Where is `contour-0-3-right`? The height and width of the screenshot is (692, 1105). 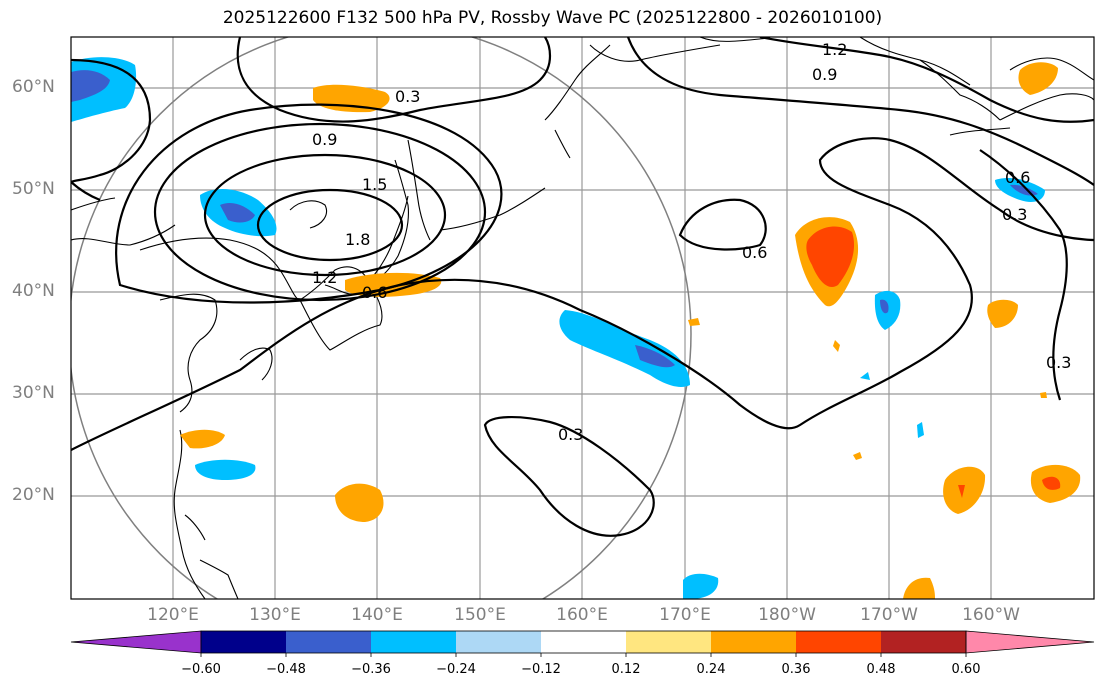 contour-0-3-right is located at coordinates (1023, 275).